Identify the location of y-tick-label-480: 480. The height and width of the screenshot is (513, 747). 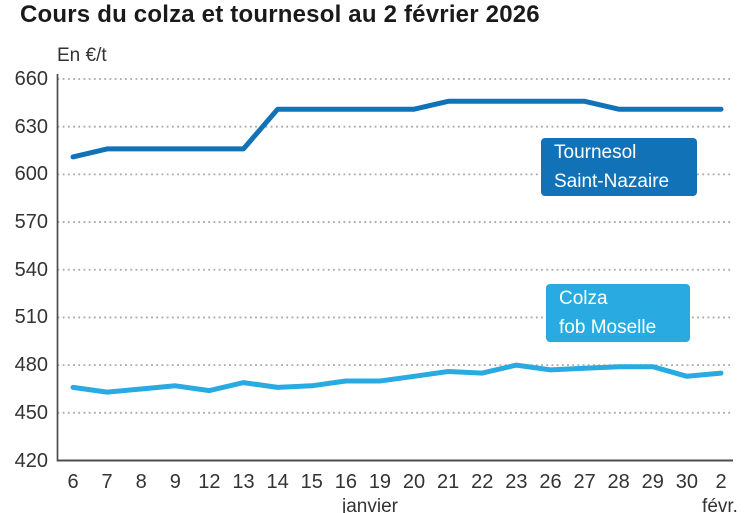
(31, 365).